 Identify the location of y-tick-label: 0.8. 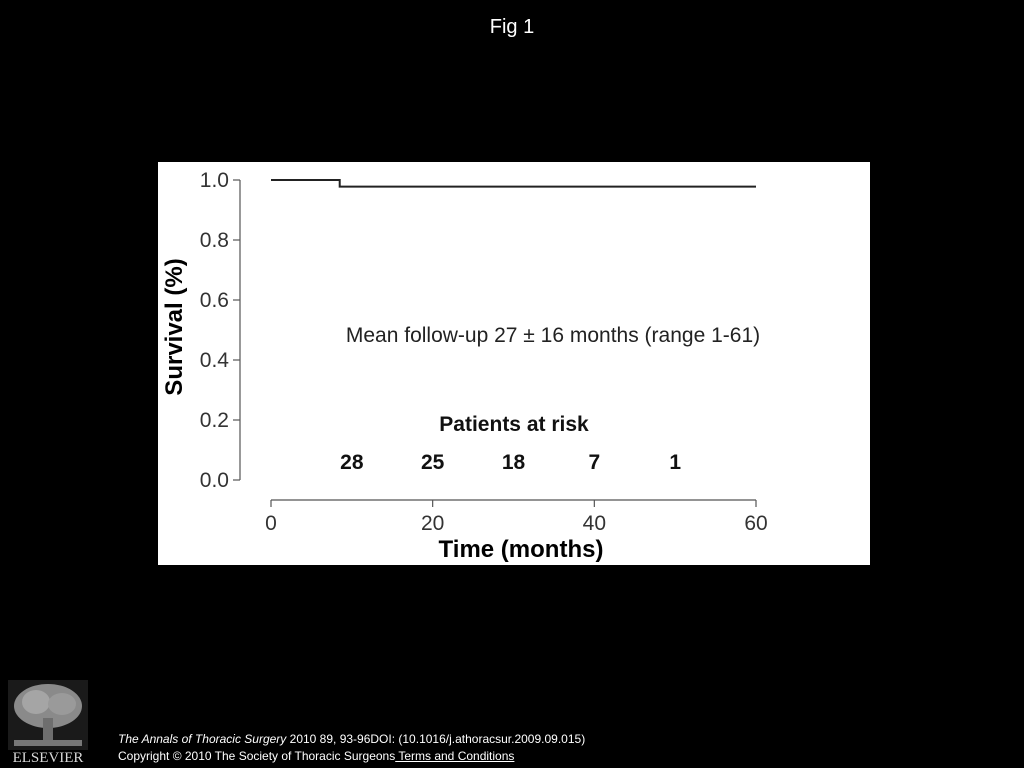
(214, 240).